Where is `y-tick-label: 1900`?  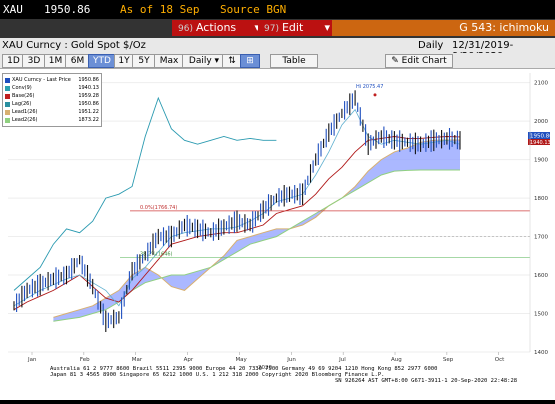 y-tick-label: 1900 is located at coordinates (541, 161).